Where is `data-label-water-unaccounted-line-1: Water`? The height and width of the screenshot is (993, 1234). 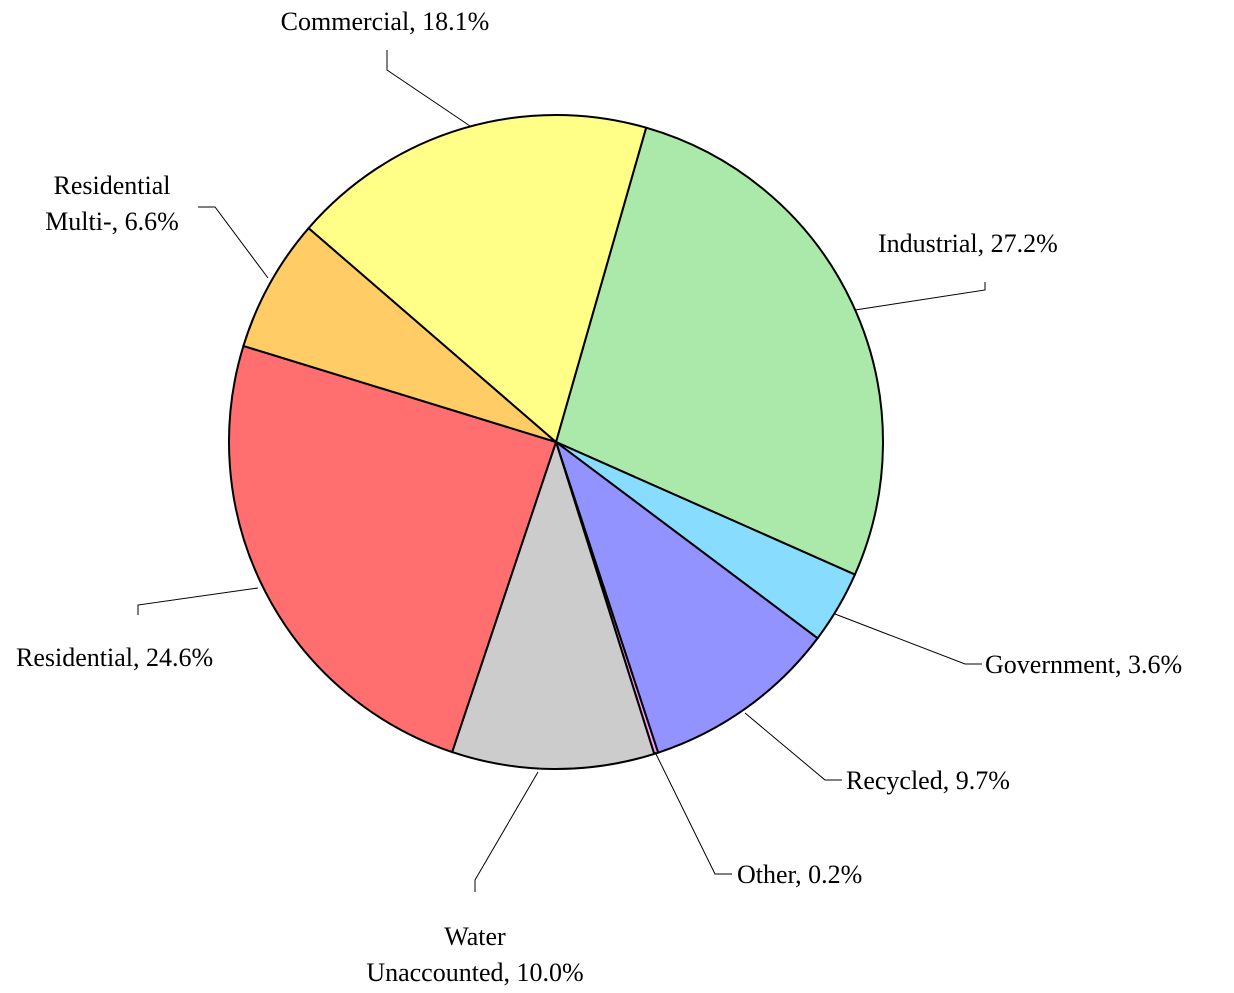 data-label-water-unaccounted-line-1: Water is located at coordinates (475, 936).